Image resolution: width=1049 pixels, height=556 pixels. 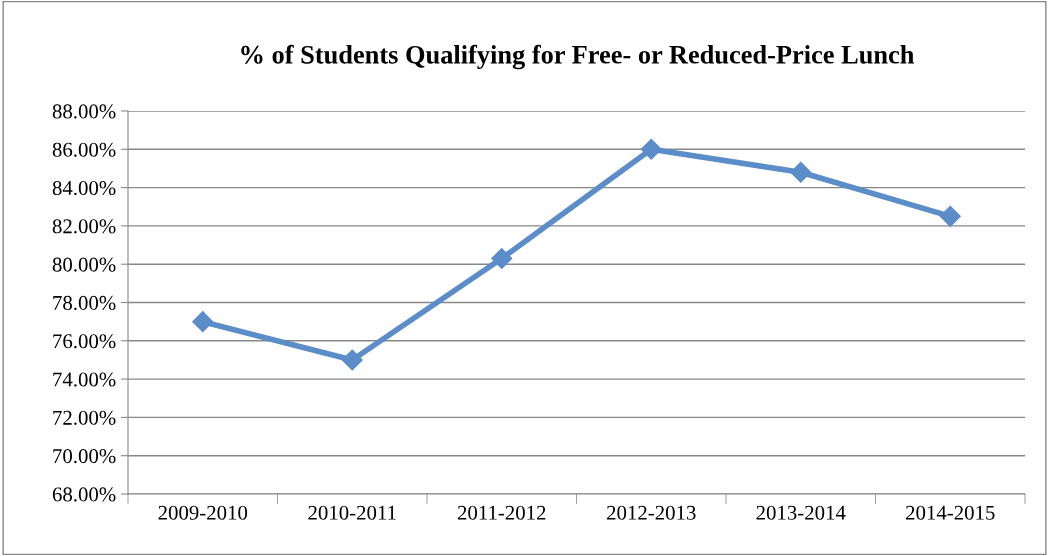 I want to click on y-tick-label: 80.00%, so click(x=84, y=264).